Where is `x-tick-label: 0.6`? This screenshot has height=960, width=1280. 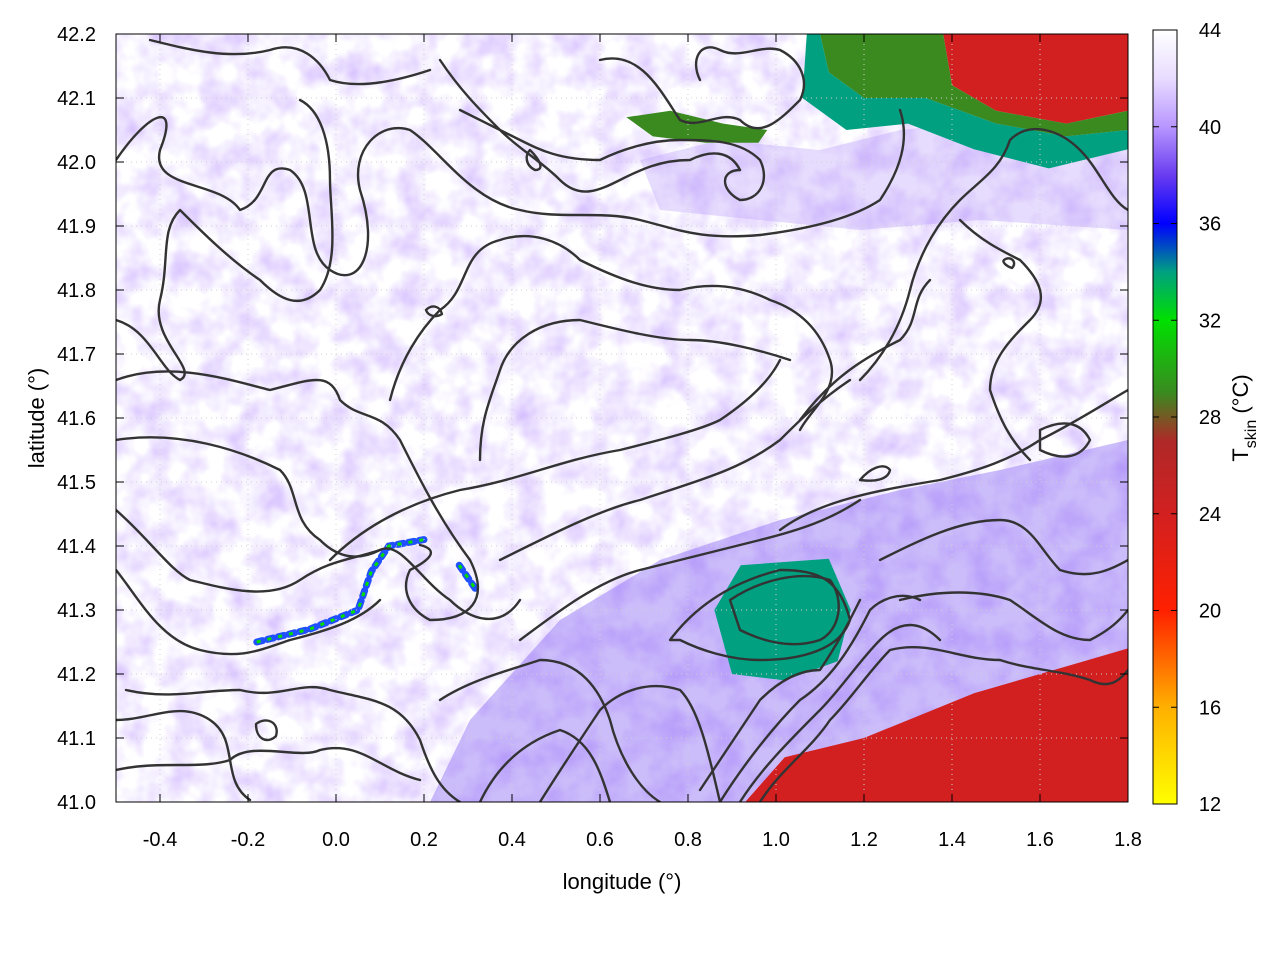
x-tick-label: 0.6 is located at coordinates (600, 840).